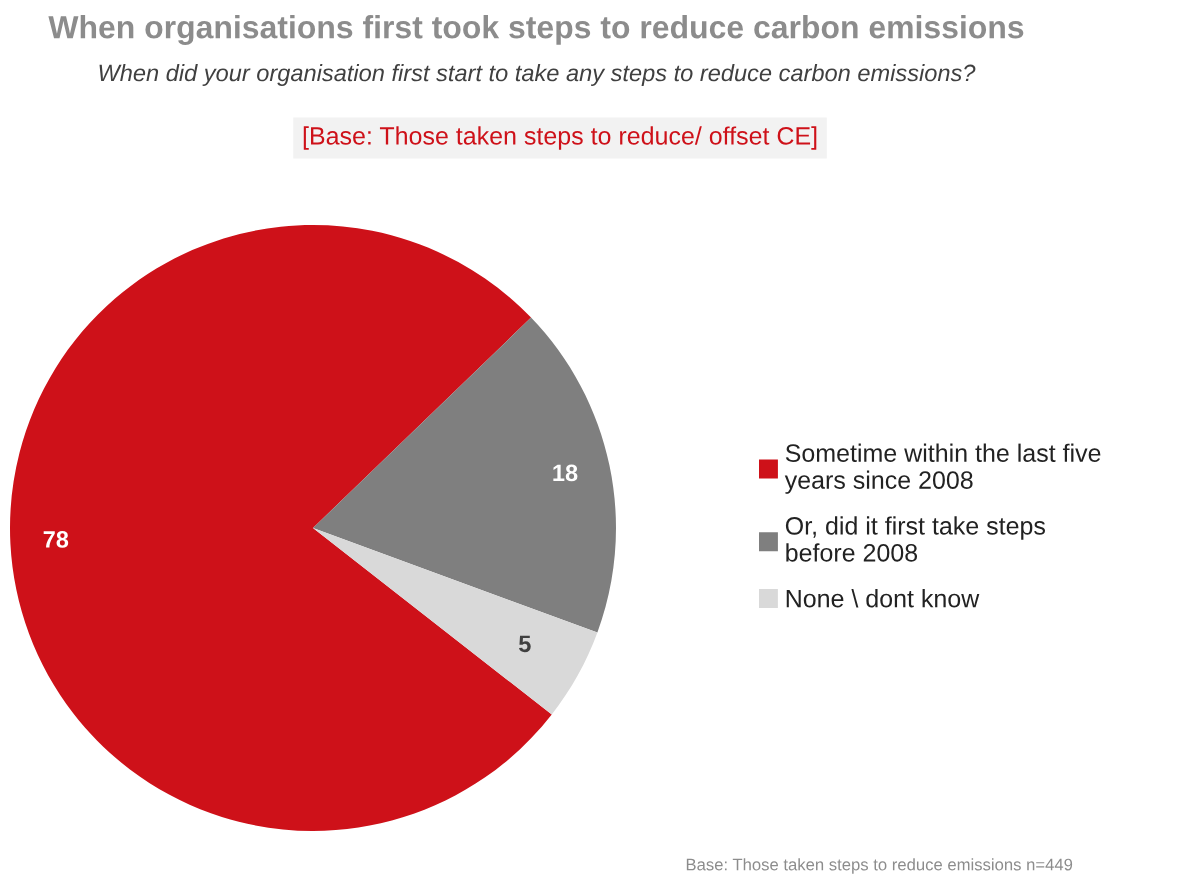 The height and width of the screenshot is (877, 1179). Describe the element at coordinates (537, 75) in the screenshot. I see `chart-subtitle: When did your organisation first start to take any steps to reduce carbon emissions?` at that location.